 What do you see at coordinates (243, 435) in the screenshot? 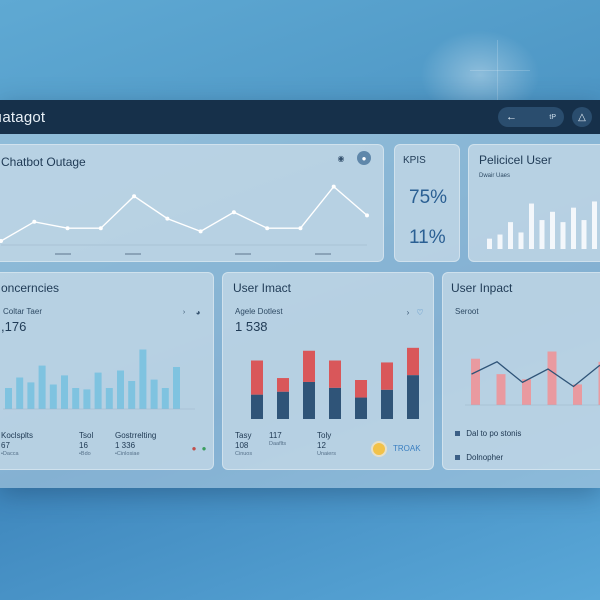
I see `stat-label: Tasy` at bounding box center [243, 435].